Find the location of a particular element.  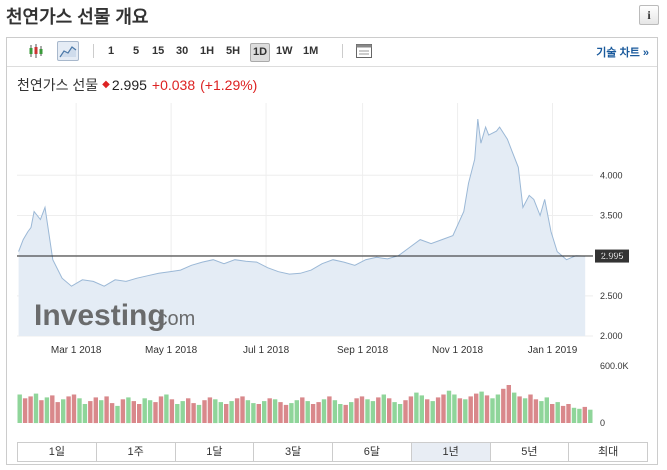

x-tick-label: Mar 1 2018 is located at coordinates (76, 350).